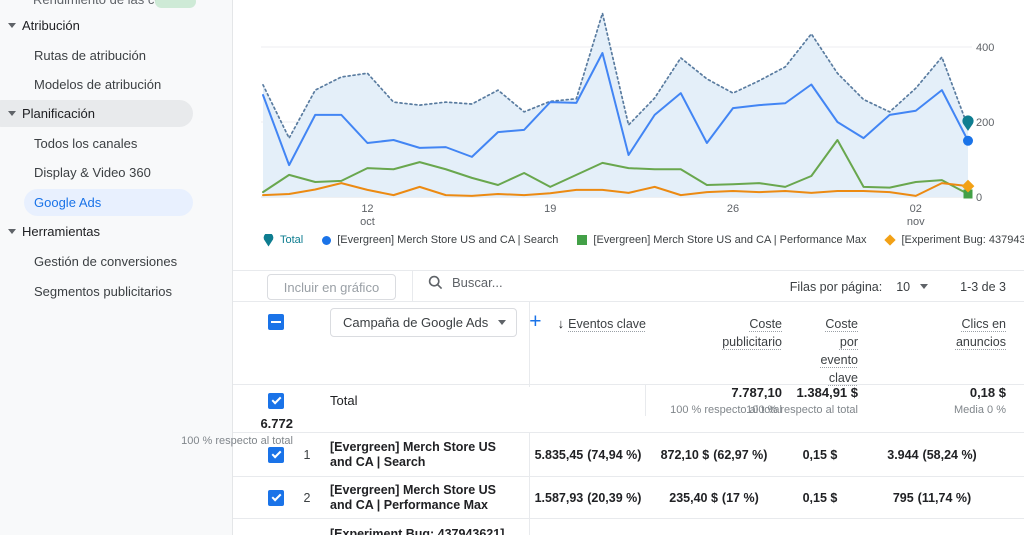 The image size is (1024, 535). I want to click on sidebar-item-display-video-360: Display & Video 360, so click(116, 172).